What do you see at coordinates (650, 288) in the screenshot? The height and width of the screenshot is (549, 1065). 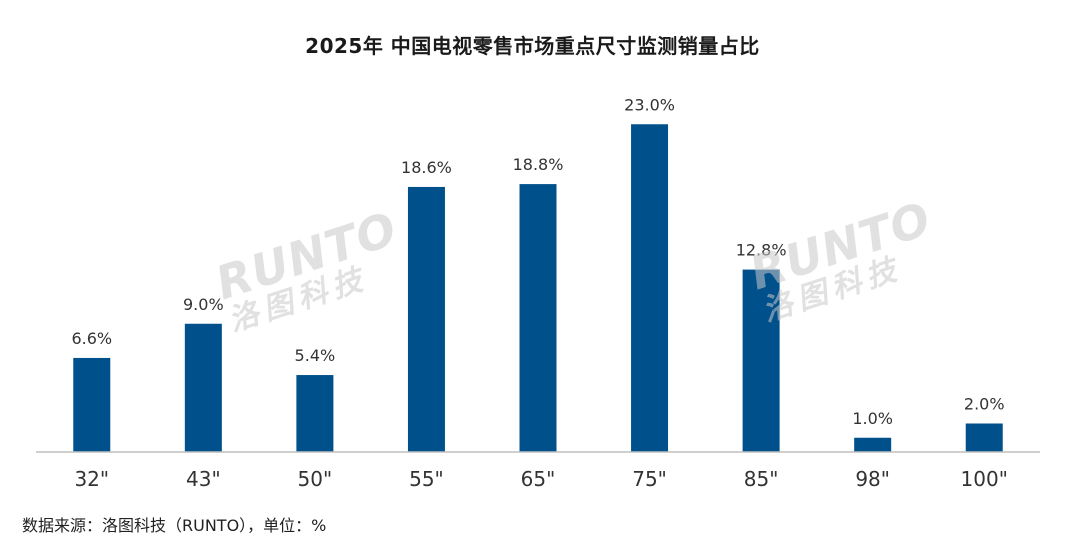 I see `bar-75in` at bounding box center [650, 288].